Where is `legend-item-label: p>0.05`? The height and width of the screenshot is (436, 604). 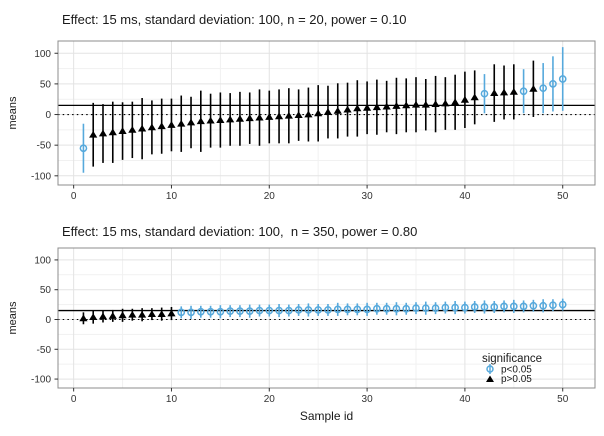
legend-item-label: p>0.05 is located at coordinates (516, 379).